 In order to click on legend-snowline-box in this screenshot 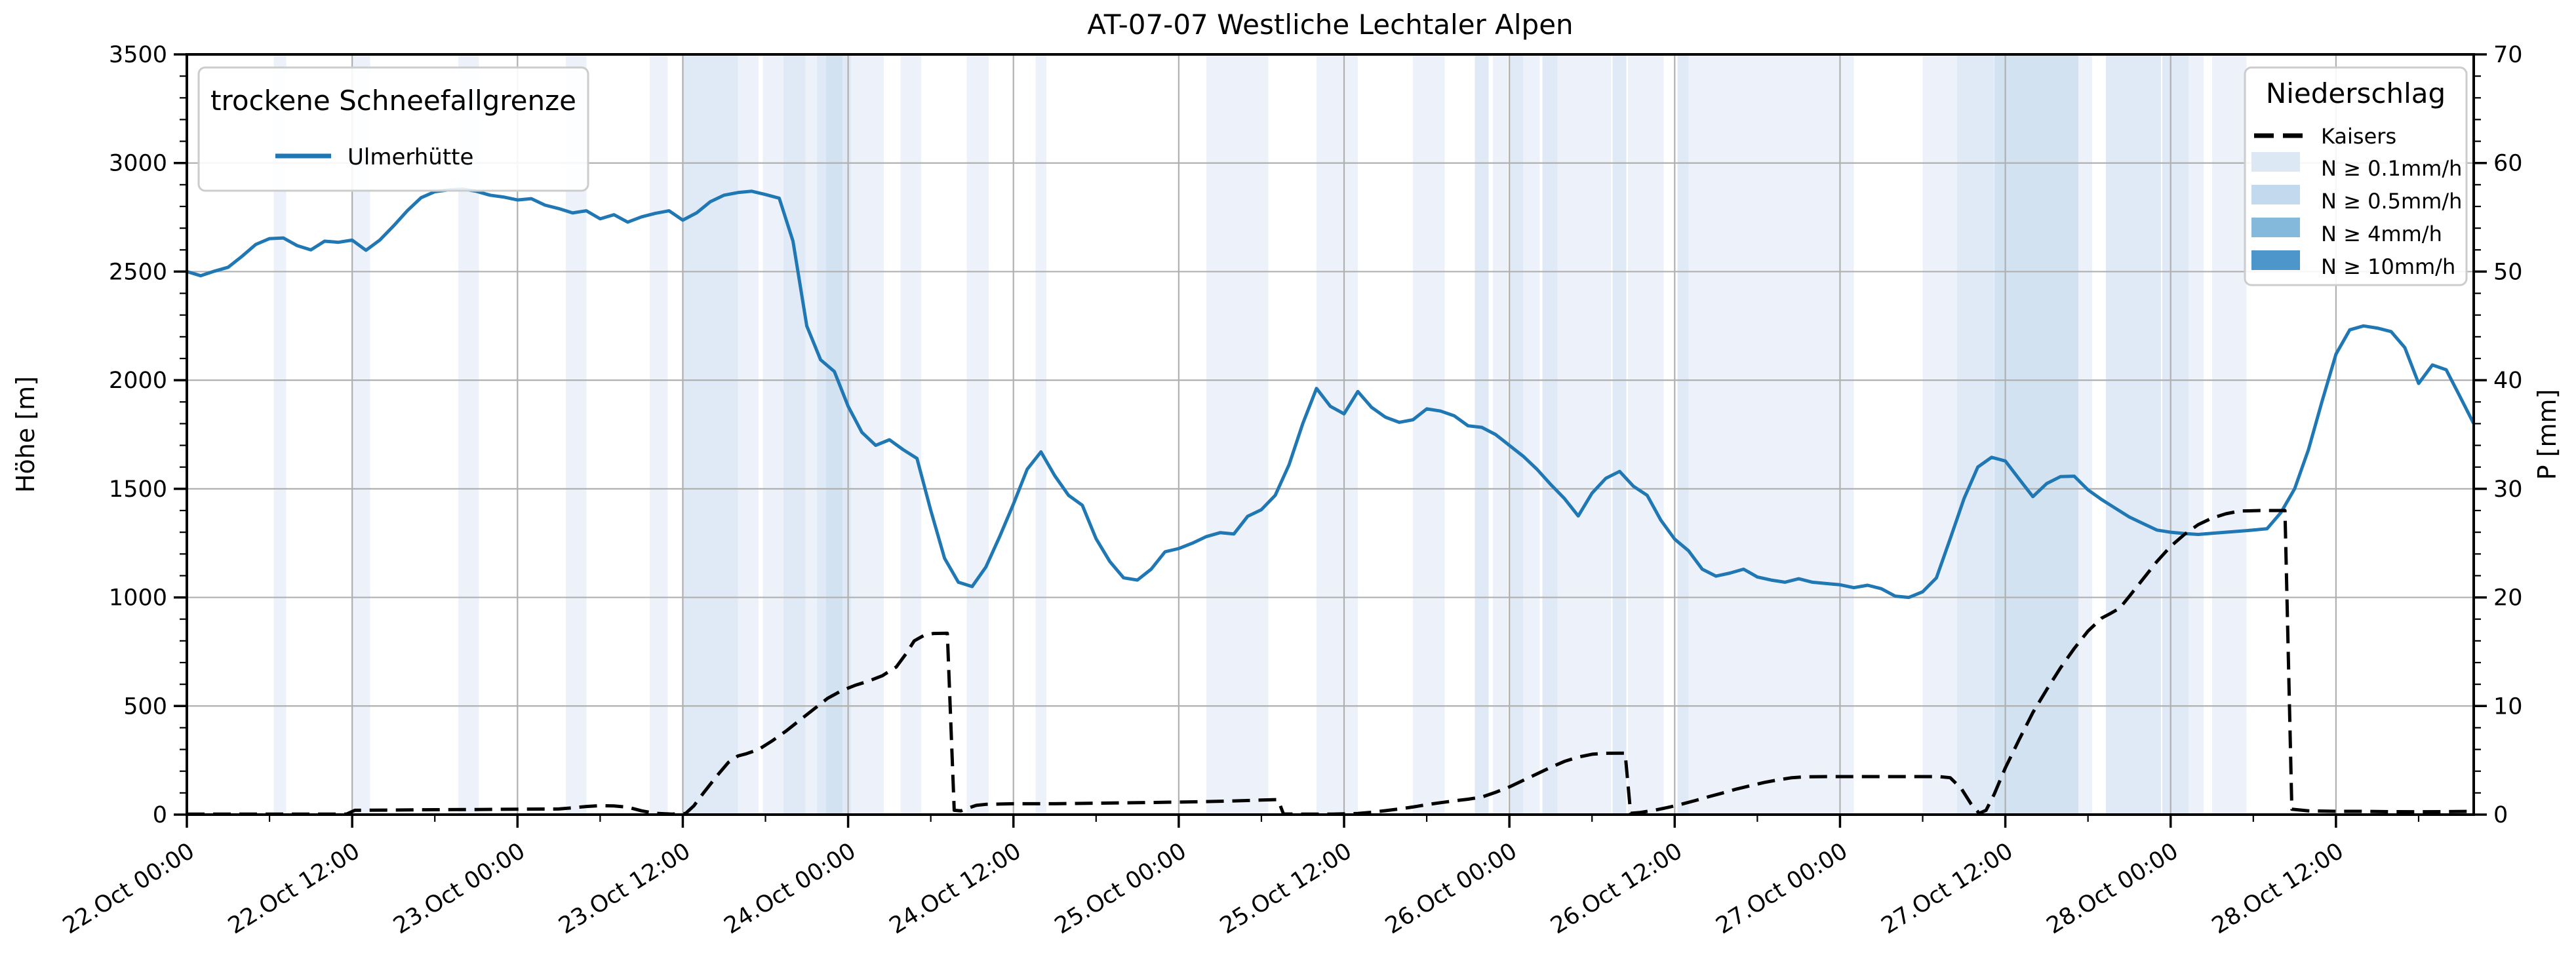, I will do `click(393, 129)`.